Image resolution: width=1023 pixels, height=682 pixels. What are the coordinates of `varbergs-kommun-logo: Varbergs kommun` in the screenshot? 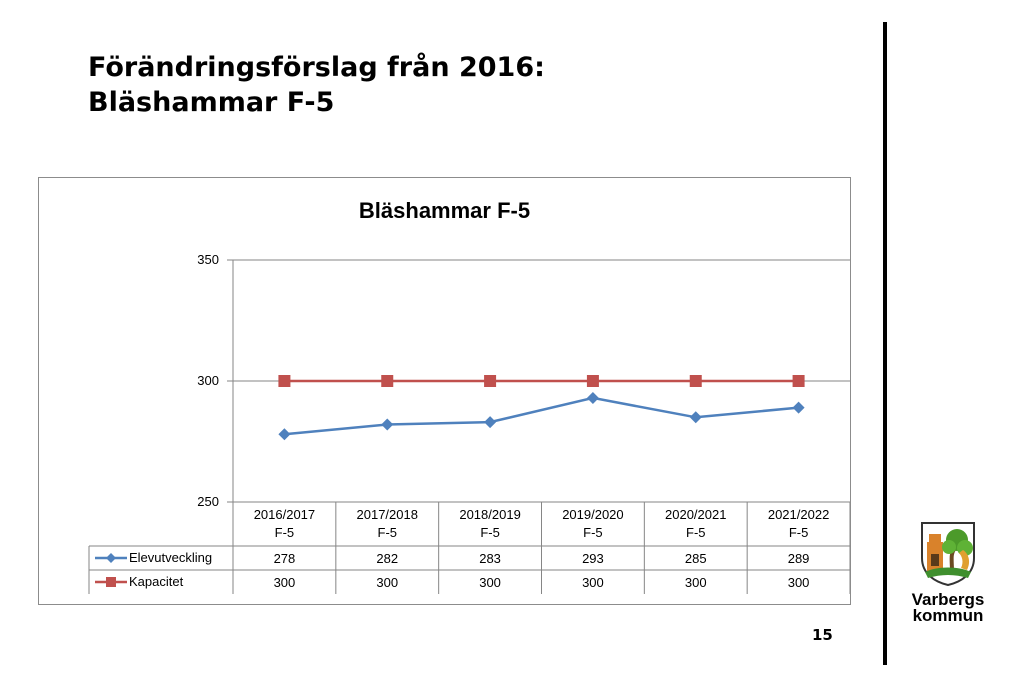 It's located at (948, 572).